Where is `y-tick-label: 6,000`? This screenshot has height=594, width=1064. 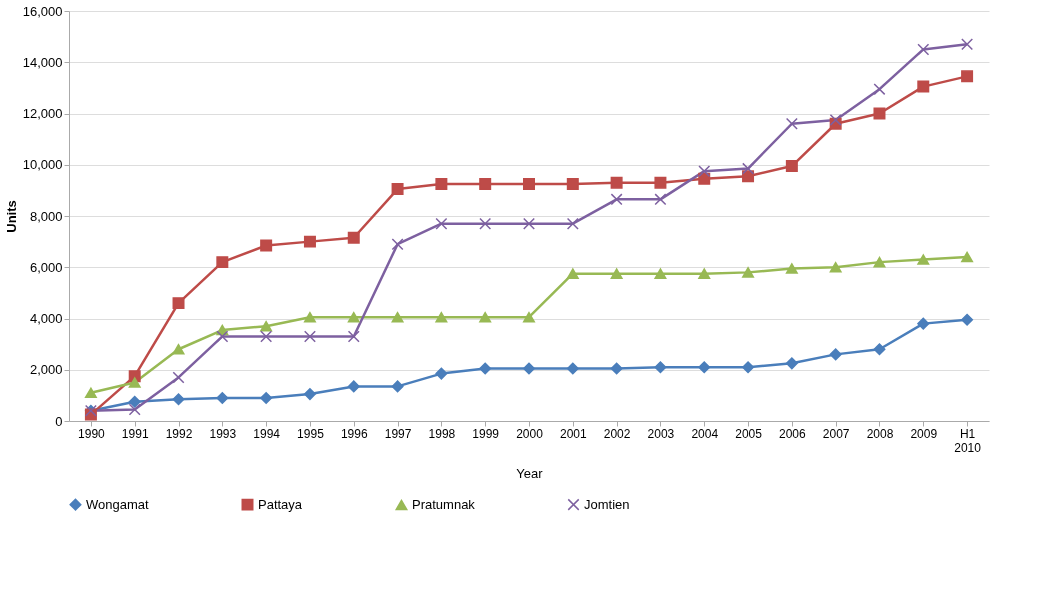
y-tick-label: 6,000 is located at coordinates (46, 267).